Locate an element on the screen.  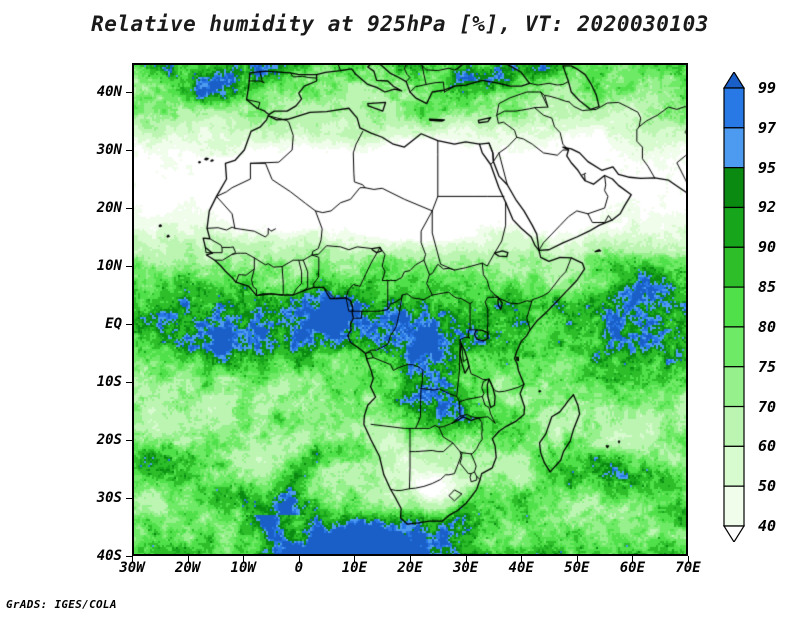
colorbar-swatches is located at coordinates (734, 307).